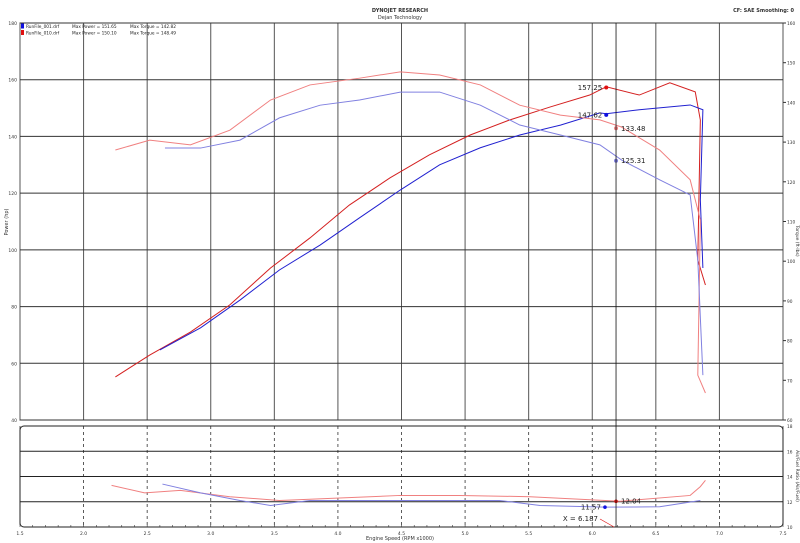 This screenshot has width=800, height=543. I want to click on value-label: 147.62, so click(590, 115).